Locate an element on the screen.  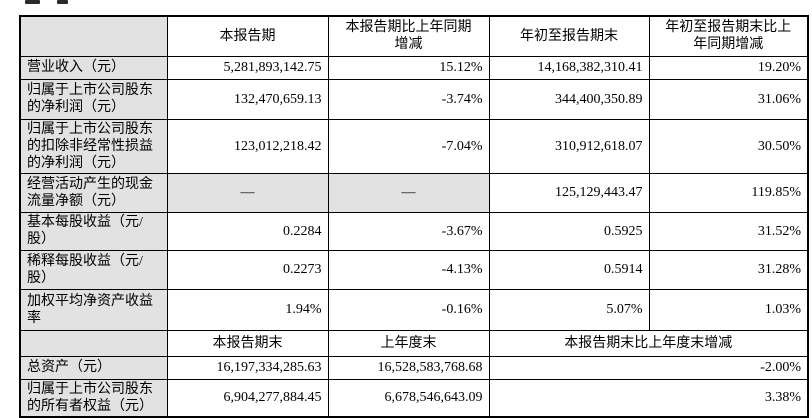
table-row-basic-eps: 基本每股收益（元/股） 0.2284 -3.67% 0.5925 31.52% is located at coordinates (414, 231).